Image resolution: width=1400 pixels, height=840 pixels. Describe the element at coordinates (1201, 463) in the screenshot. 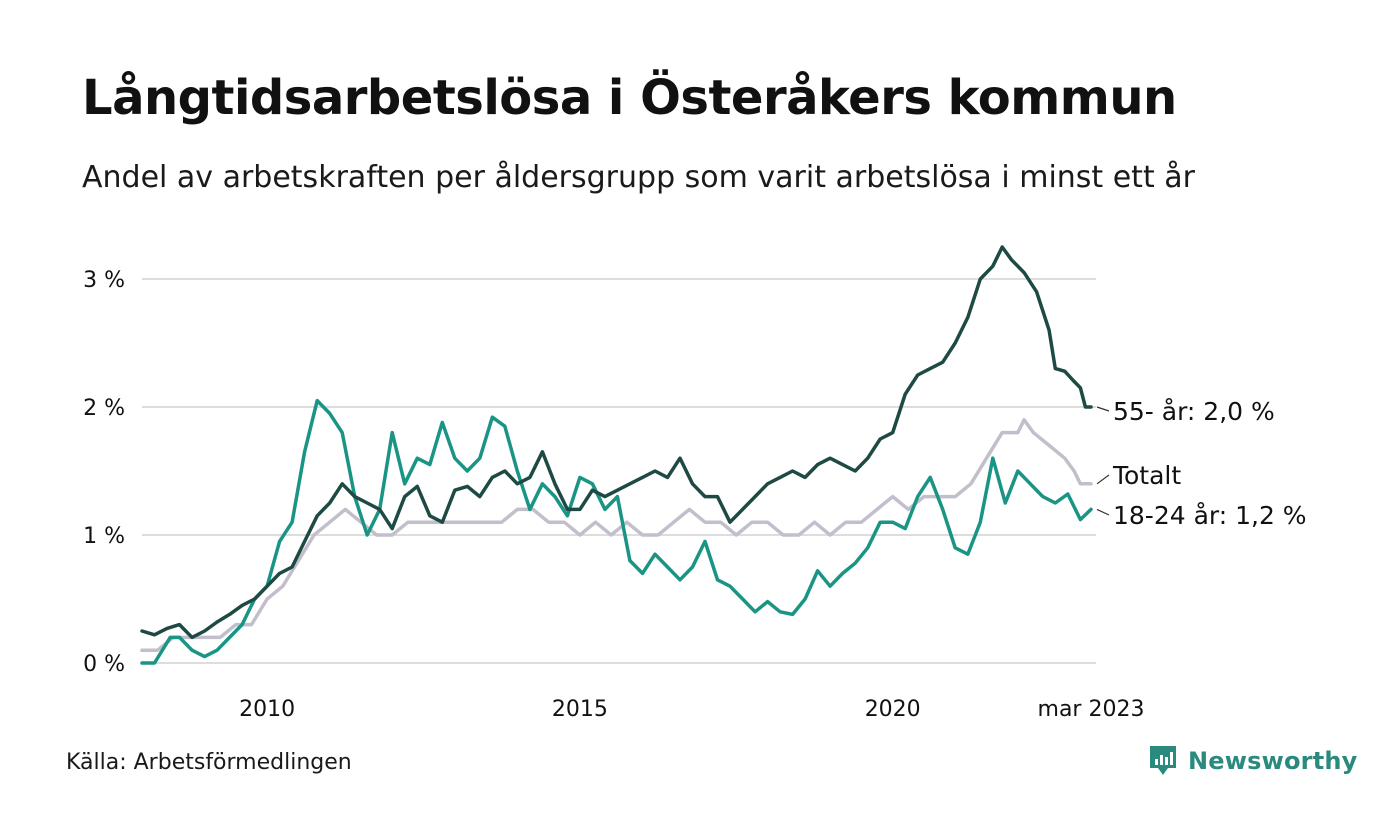

I see `series-end-labels: Totalt 18-24 år: 1,2 % 55- år: 2,0 %` at that location.